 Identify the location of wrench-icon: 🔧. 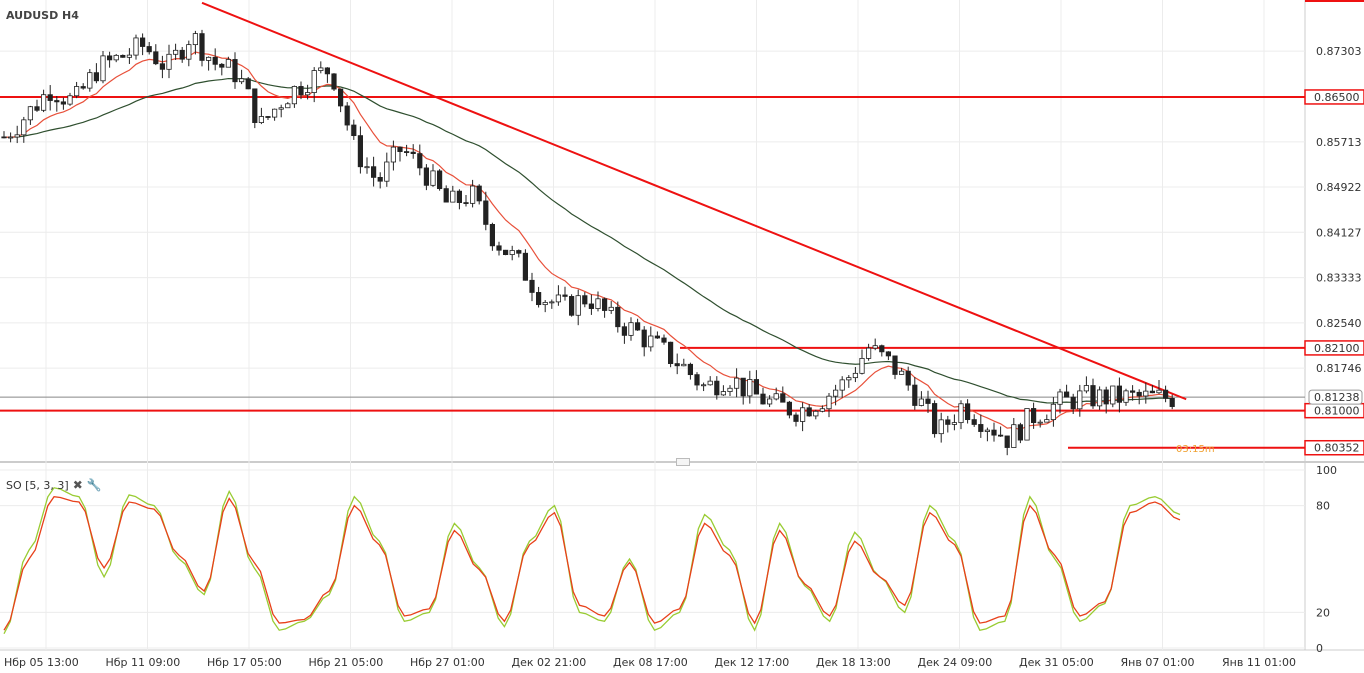
(94, 485).